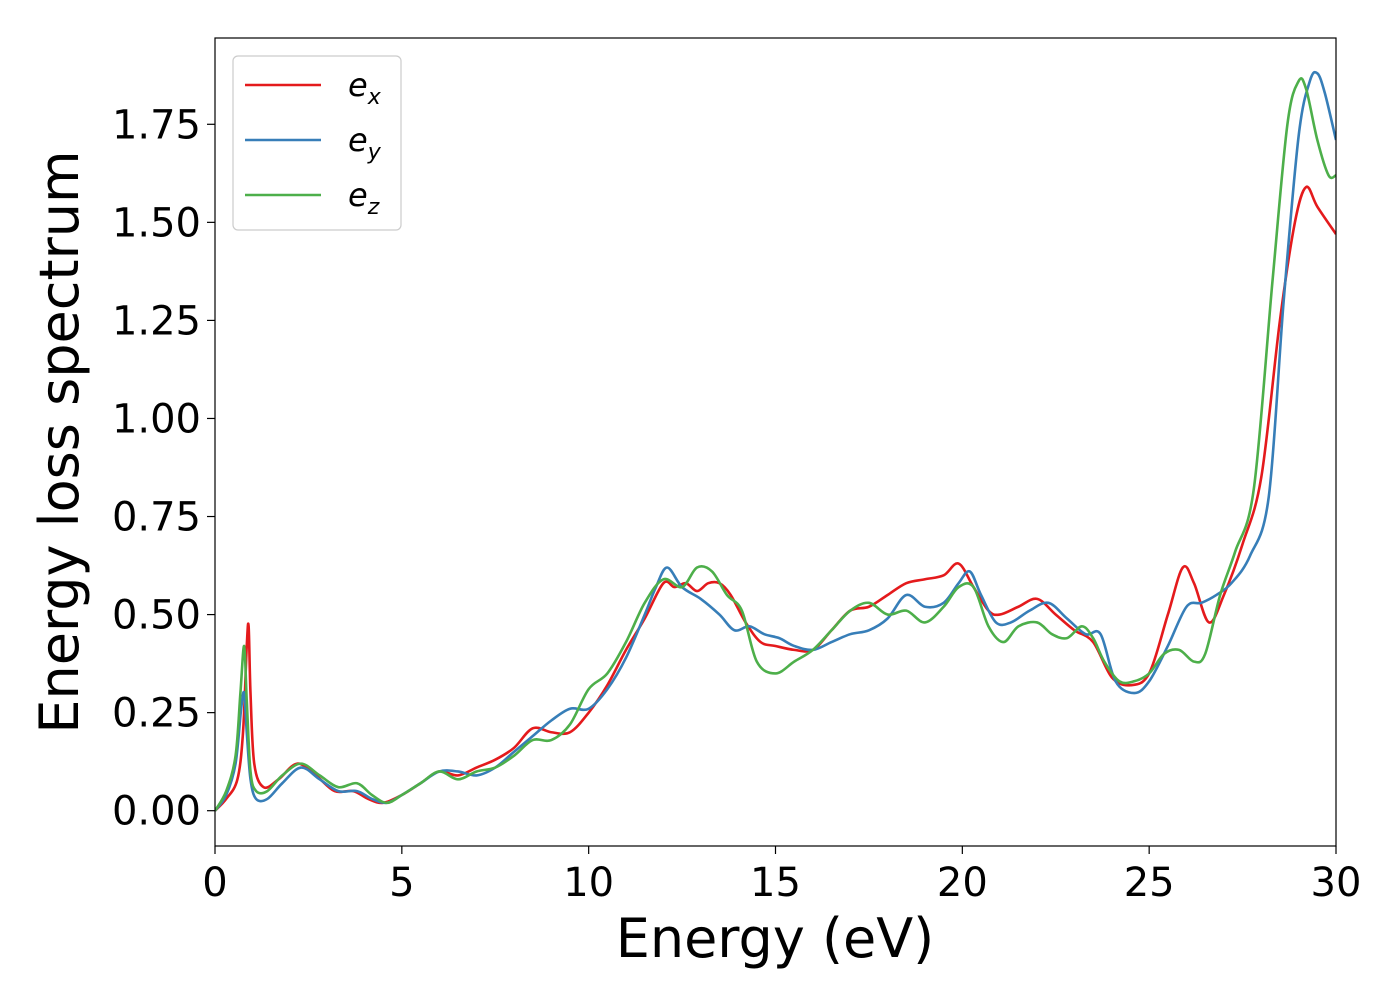 The image size is (1400, 1000). What do you see at coordinates (365, 88) in the screenshot?
I see `legend-label-ex: ex` at bounding box center [365, 88].